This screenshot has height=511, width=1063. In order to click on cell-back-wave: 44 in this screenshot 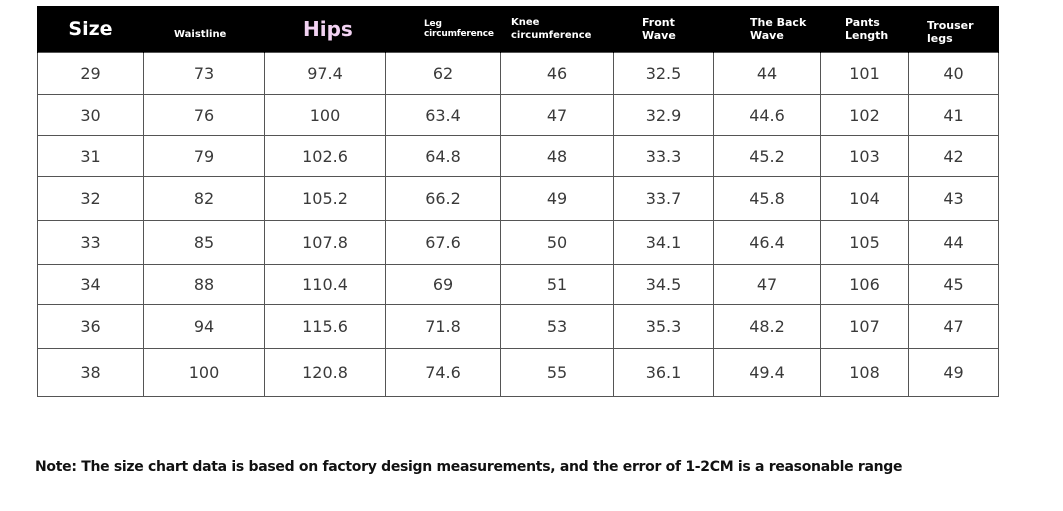, I will do `click(767, 73)`.